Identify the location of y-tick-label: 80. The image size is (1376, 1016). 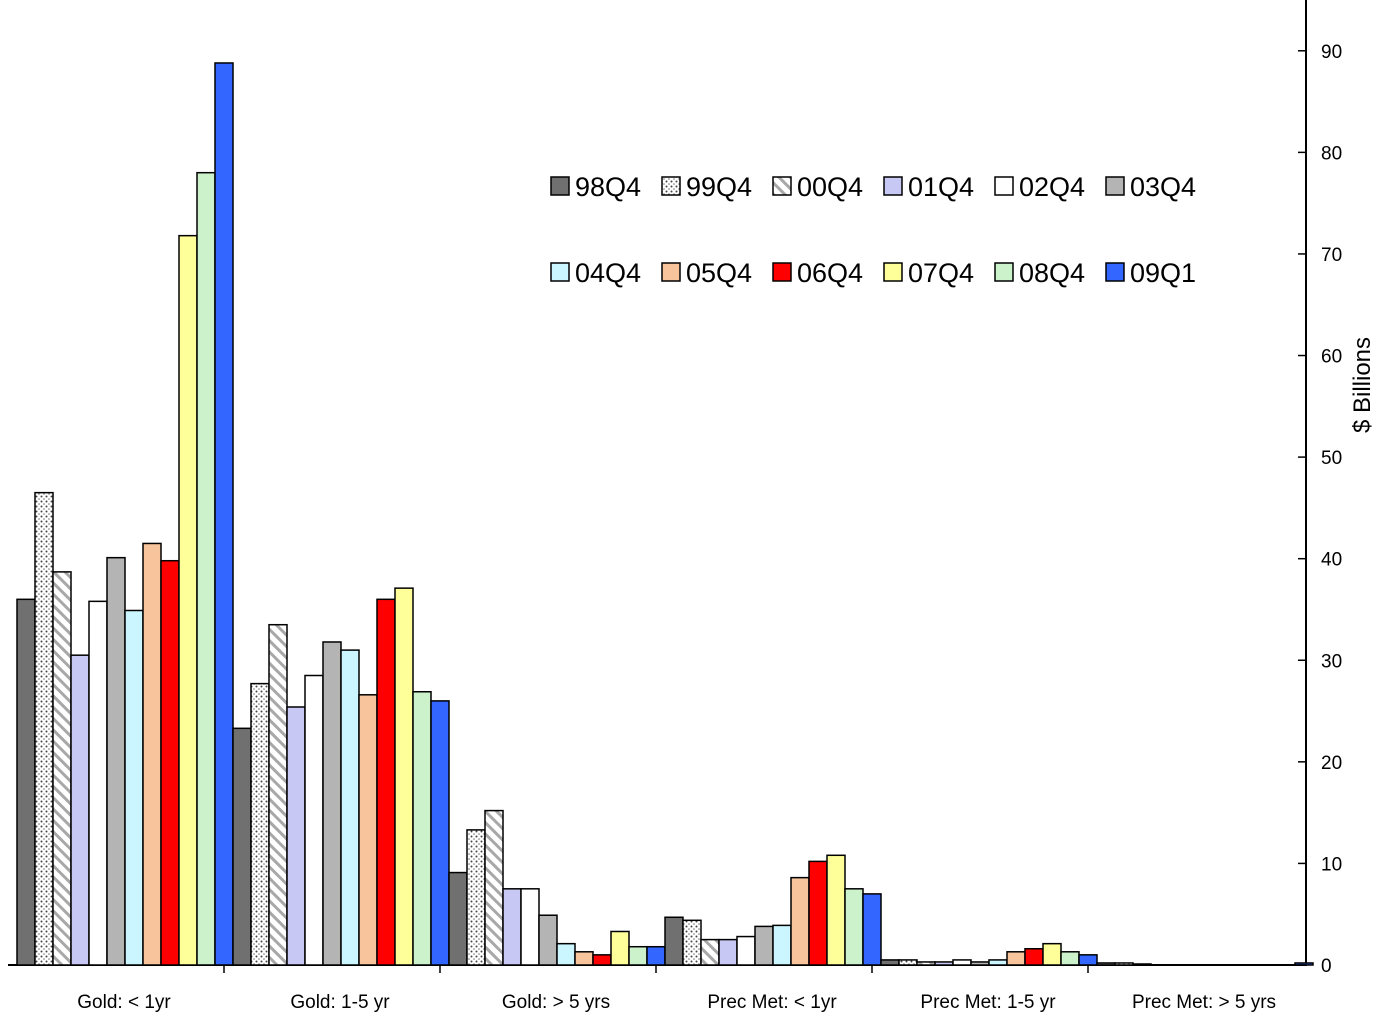
(1331, 153).